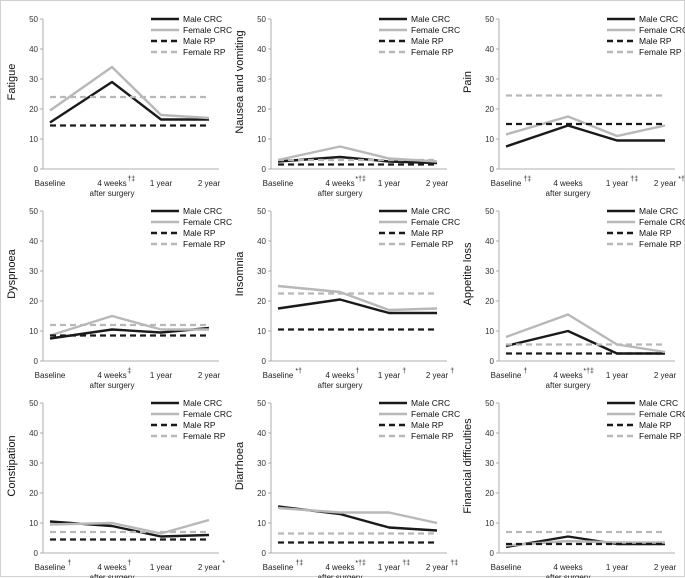 The width and height of the screenshot is (685, 578). Describe the element at coordinates (360, 563) in the screenshot. I see `x-tick-significance-mark: *†‡` at that location.